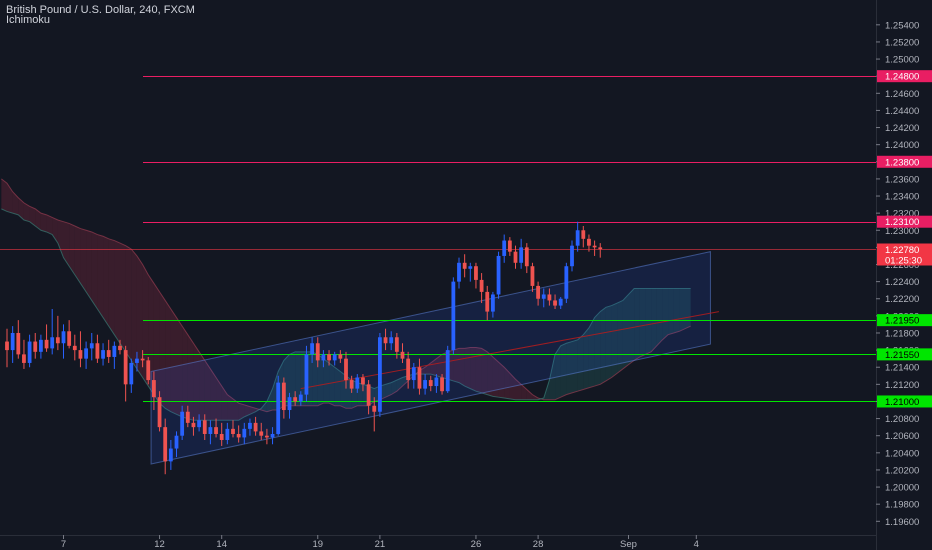 This screenshot has width=932, height=550. I want to click on time-axis: 7 12 14 19 21 26 28 Sep 4, so click(380, 542).